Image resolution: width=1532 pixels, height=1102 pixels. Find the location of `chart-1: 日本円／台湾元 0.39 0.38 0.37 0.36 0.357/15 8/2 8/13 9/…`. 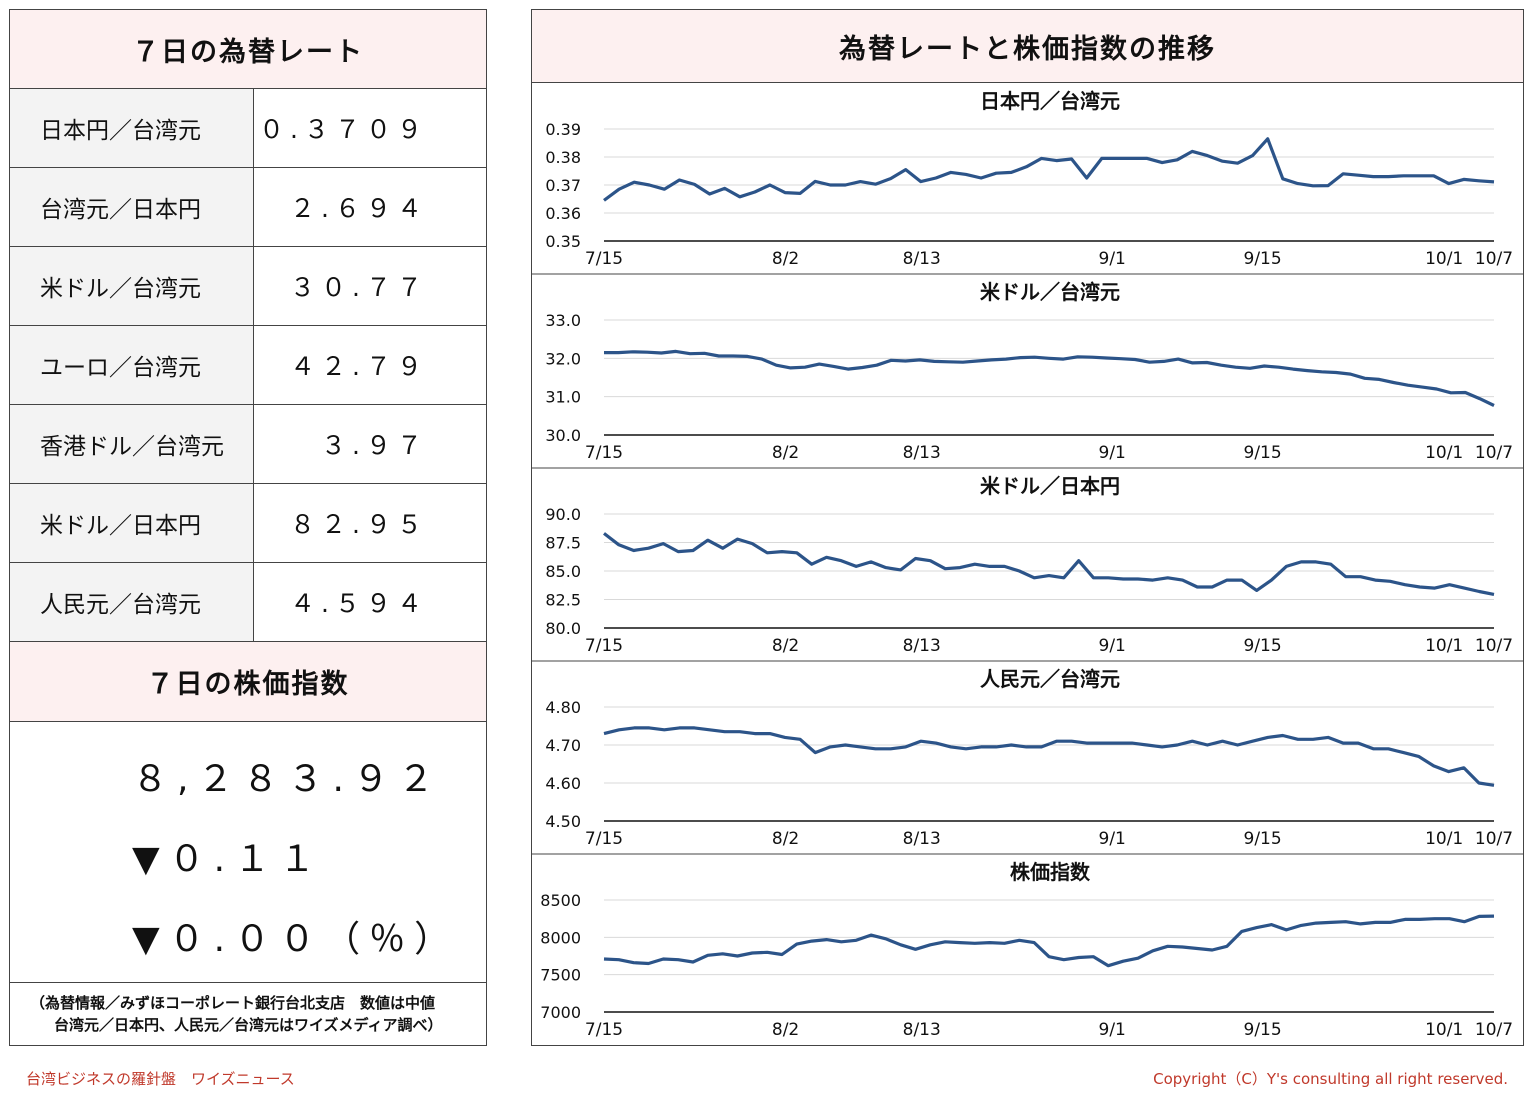

chart-1: 日本円／台湾元 0.39 0.38 0.37 0.36 0.357/15 8/2 8/13 9/… is located at coordinates (1029, 179).